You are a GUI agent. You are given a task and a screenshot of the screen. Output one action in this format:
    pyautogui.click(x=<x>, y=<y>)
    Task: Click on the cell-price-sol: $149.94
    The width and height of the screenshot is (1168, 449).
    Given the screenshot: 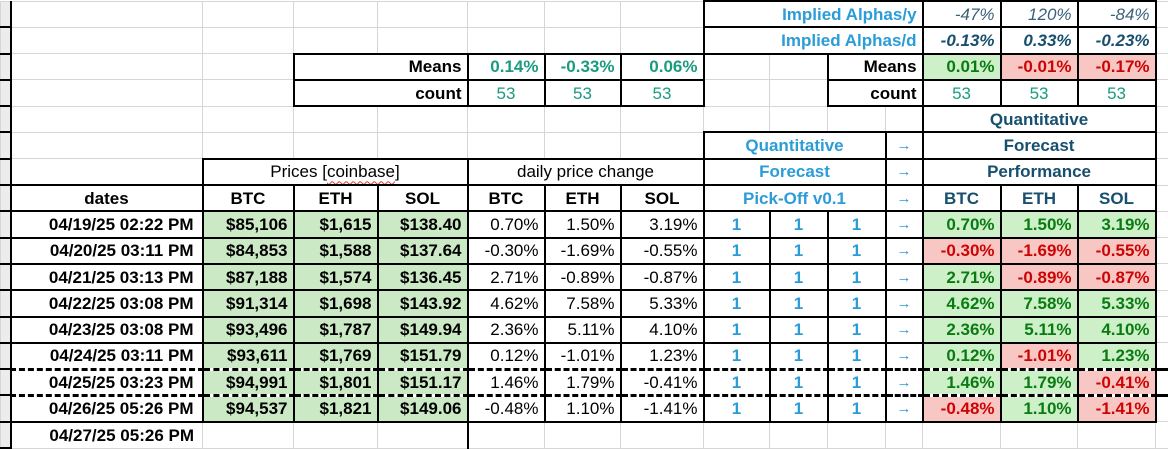 What is the action you would take?
    pyautogui.click(x=422, y=329)
    